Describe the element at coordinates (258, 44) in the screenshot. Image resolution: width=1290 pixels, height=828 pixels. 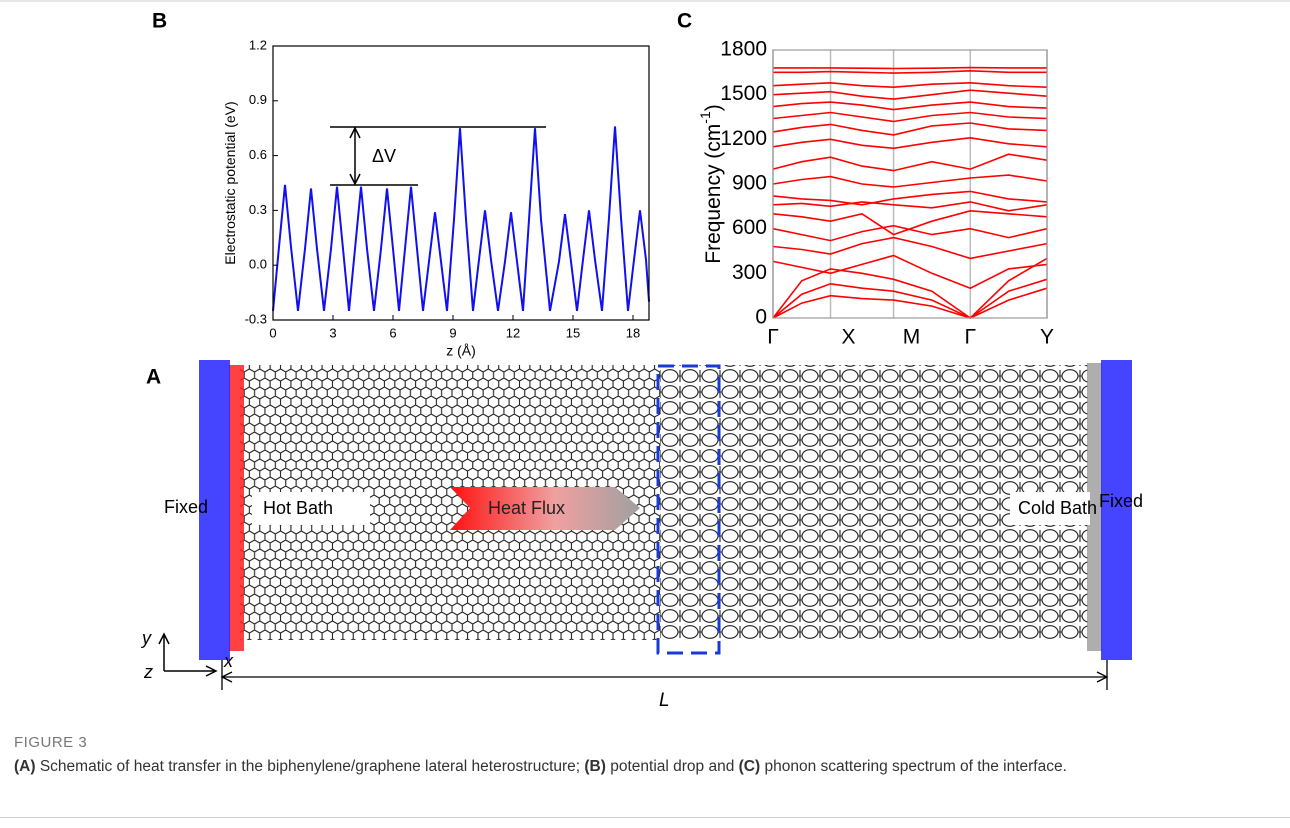
I see `y-tick-label: 1.2` at that location.